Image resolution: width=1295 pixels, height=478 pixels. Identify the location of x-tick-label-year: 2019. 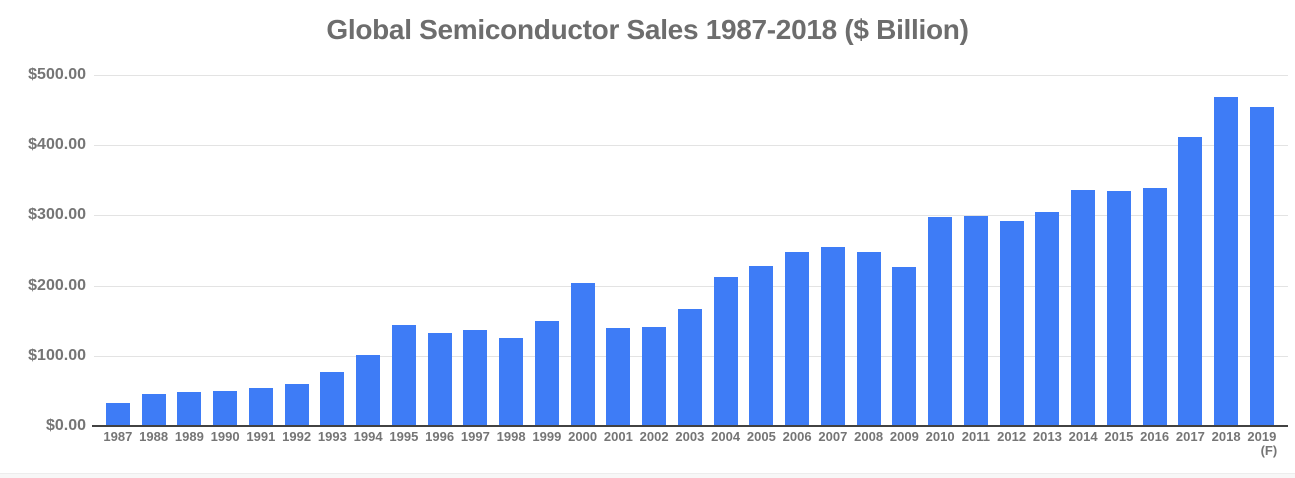
(1262, 436).